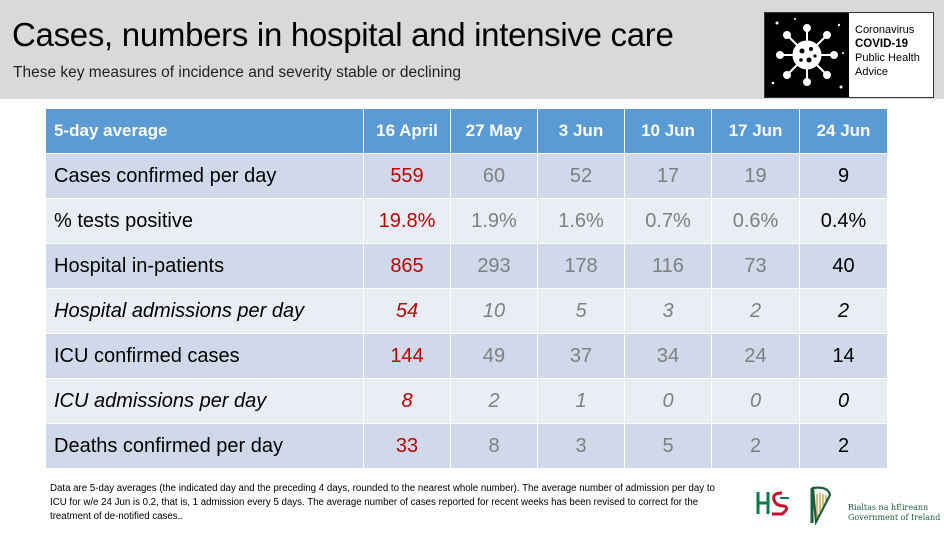 This screenshot has height=536, width=944. What do you see at coordinates (494, 311) in the screenshot?
I see `table-cell: 10` at bounding box center [494, 311].